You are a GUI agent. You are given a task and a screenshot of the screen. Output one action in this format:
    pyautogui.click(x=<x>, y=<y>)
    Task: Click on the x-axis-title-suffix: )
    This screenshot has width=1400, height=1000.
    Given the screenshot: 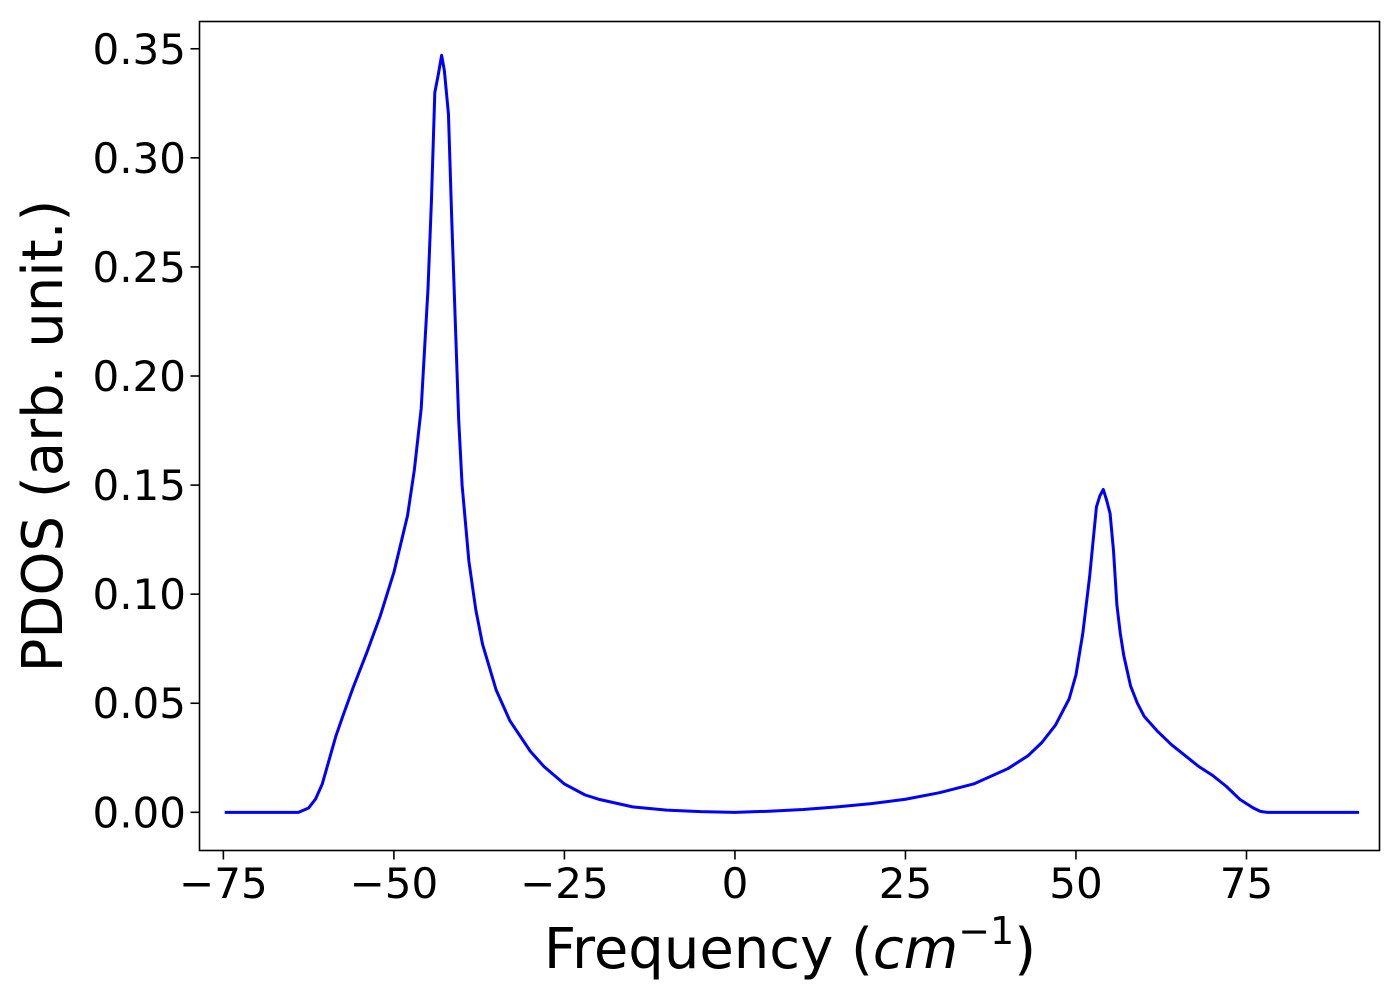 What is the action you would take?
    pyautogui.click(x=1025, y=949)
    